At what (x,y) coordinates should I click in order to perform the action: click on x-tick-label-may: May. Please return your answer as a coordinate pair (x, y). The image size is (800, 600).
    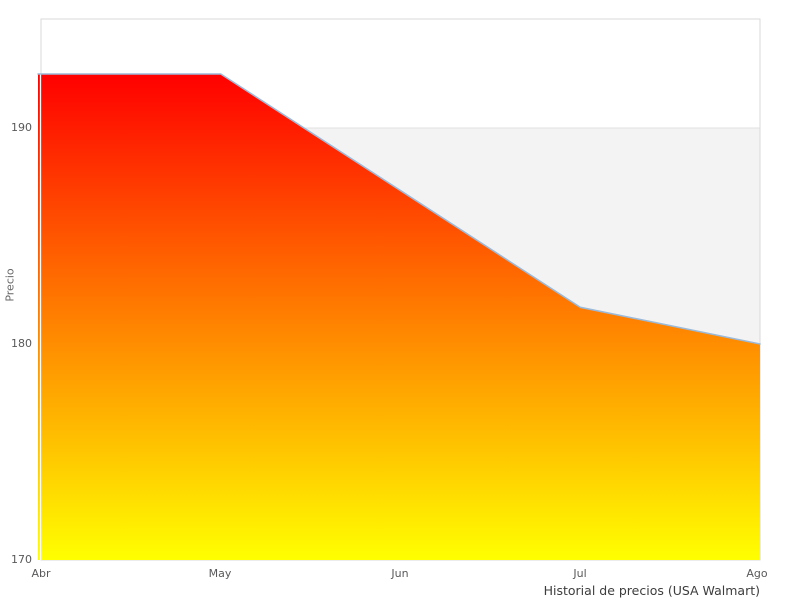
    Looking at the image, I should click on (220, 573).